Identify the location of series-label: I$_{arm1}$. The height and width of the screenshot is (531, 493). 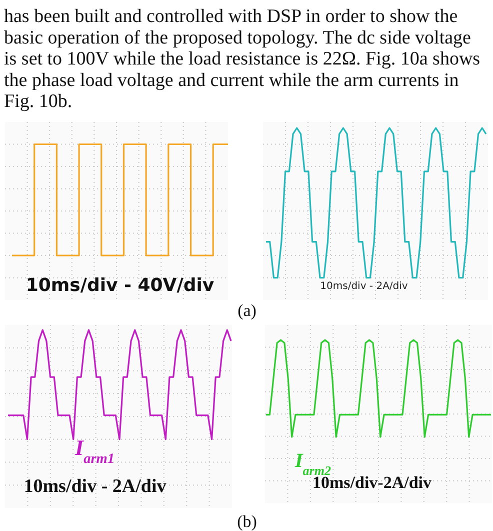
(94, 451).